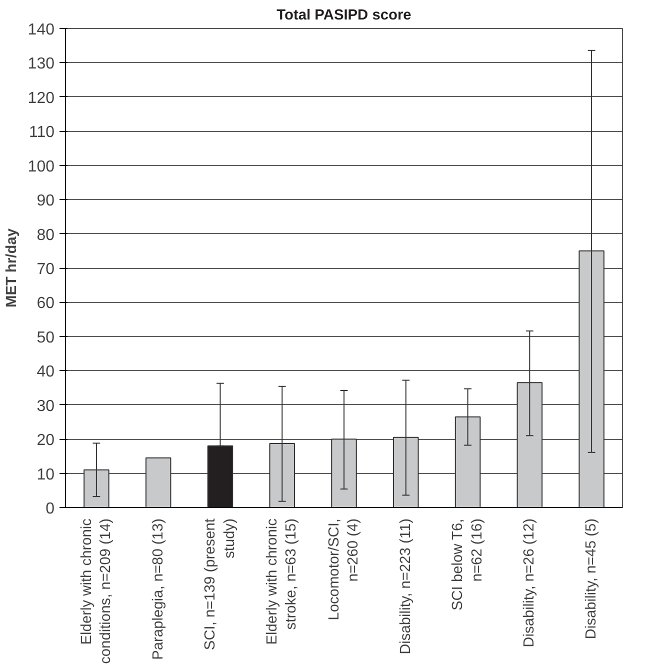  What do you see at coordinates (12, 268) in the screenshot?
I see `y-axis-title: MET hr/day` at bounding box center [12, 268].